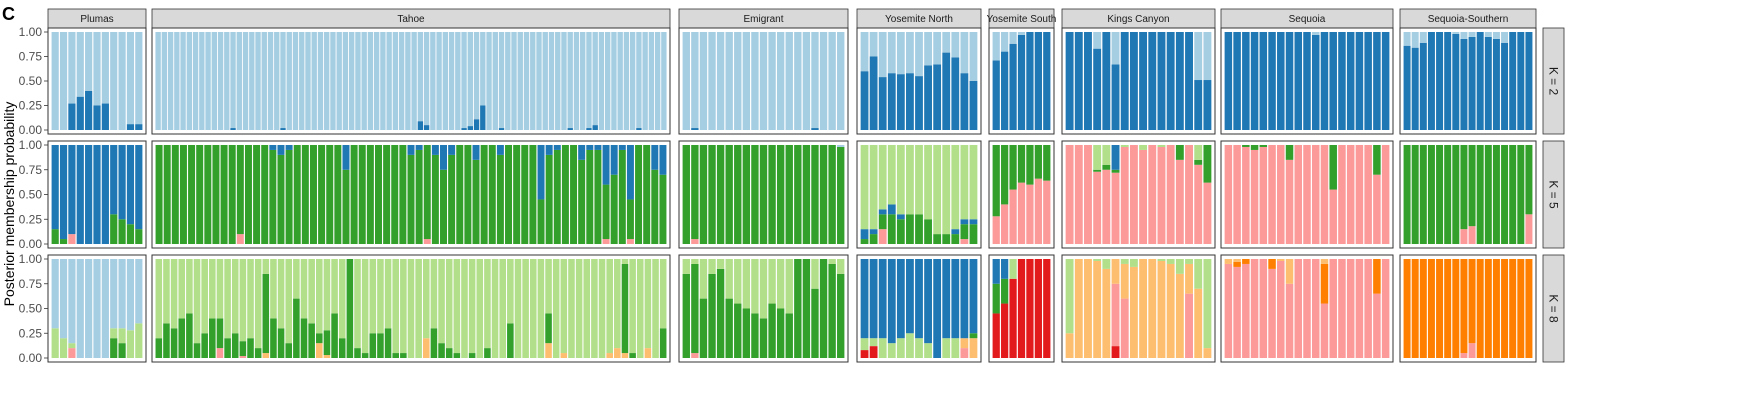 Image resolution: width=1741 pixels, height=407 pixels. I want to click on panel-k-8-plumas, so click(97, 308).